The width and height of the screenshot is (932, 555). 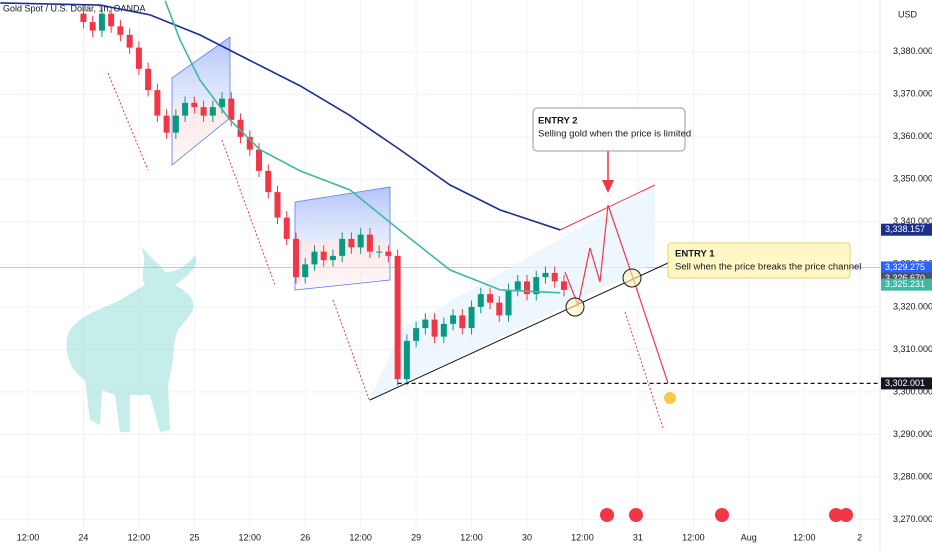 What do you see at coordinates (416, 537) in the screenshot?
I see `x-tick-label: 29` at bounding box center [416, 537].